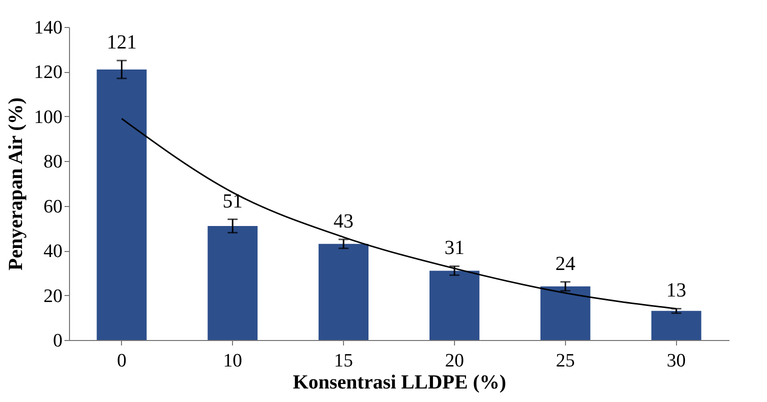 The width and height of the screenshot is (767, 402). Describe the element at coordinates (53, 207) in the screenshot. I see `y-tick-label: 60` at that location.